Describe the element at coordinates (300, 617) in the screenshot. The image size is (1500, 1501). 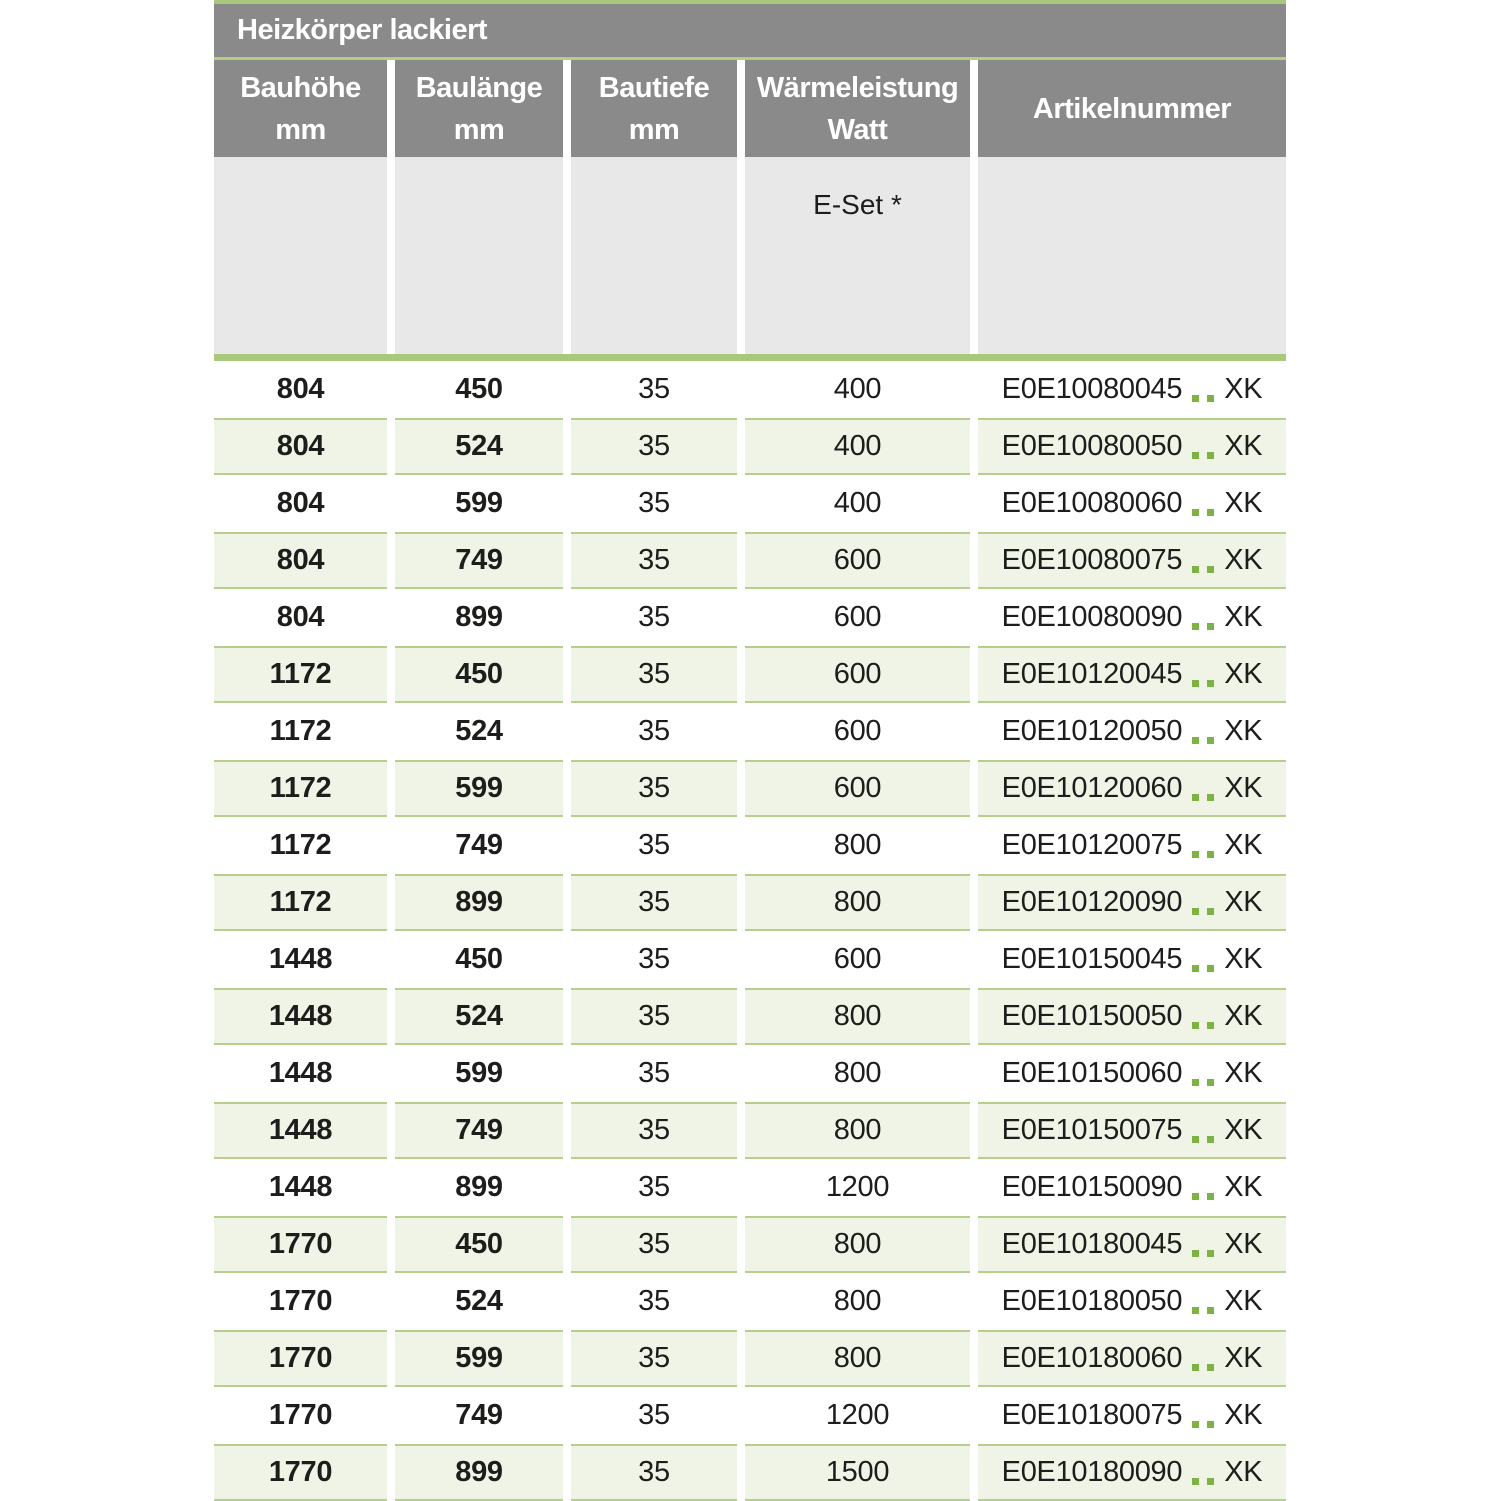
I see `cell-bauhoehe: 804` at that location.